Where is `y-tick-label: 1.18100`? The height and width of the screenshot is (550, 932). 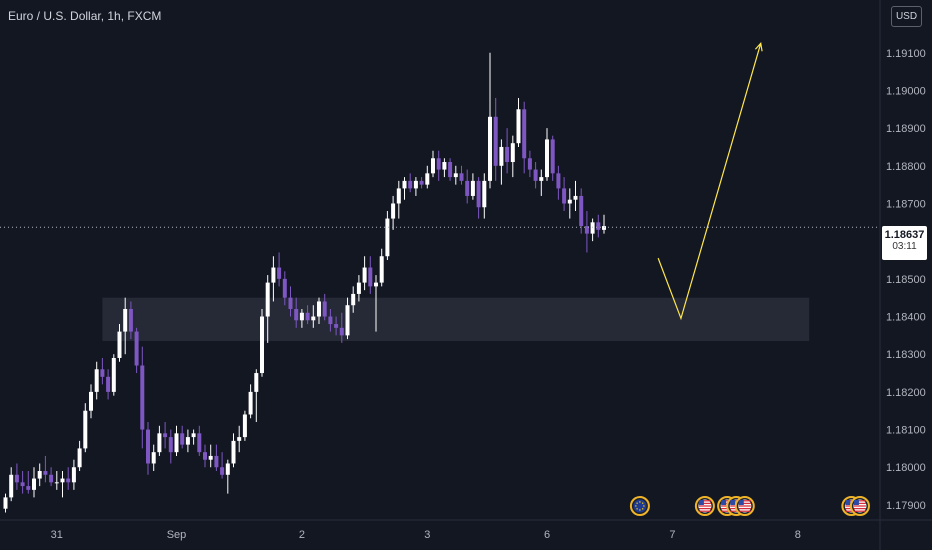 y-tick-label: 1.18100 is located at coordinates (906, 431).